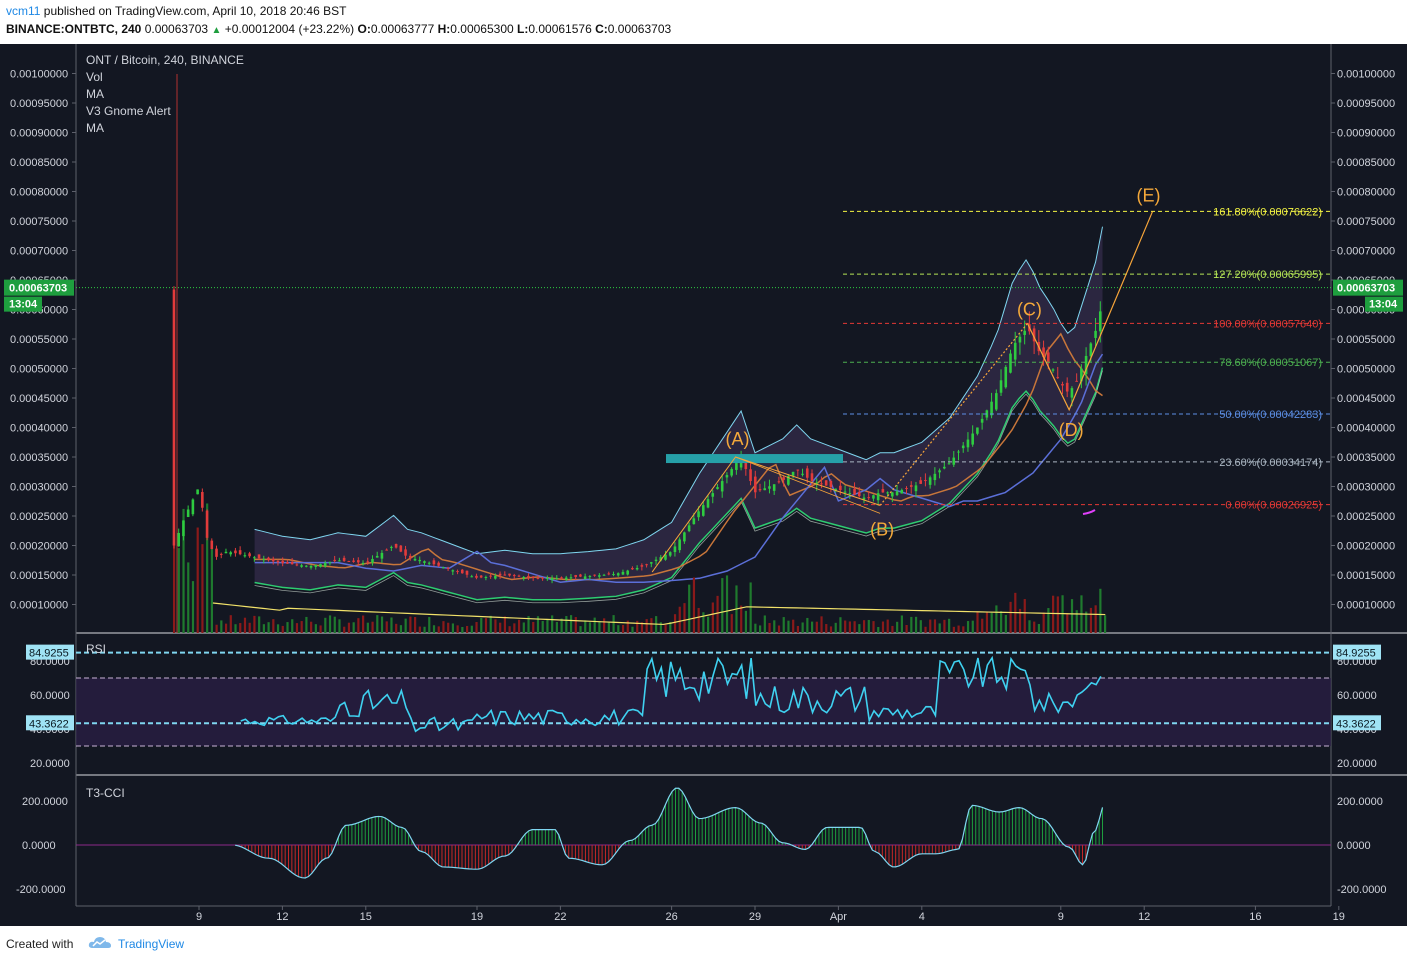  I want to click on bollinger-lower-inner, so click(678, 487).